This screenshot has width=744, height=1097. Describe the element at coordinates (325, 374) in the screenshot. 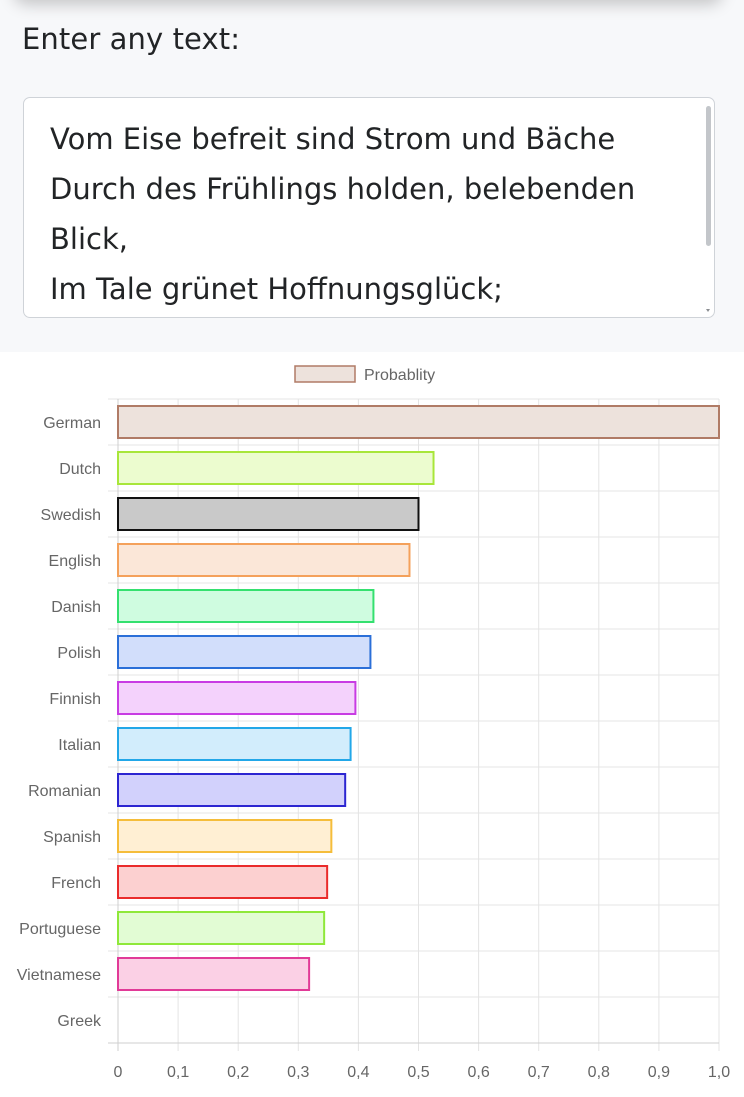

I see `legend-swatch` at that location.